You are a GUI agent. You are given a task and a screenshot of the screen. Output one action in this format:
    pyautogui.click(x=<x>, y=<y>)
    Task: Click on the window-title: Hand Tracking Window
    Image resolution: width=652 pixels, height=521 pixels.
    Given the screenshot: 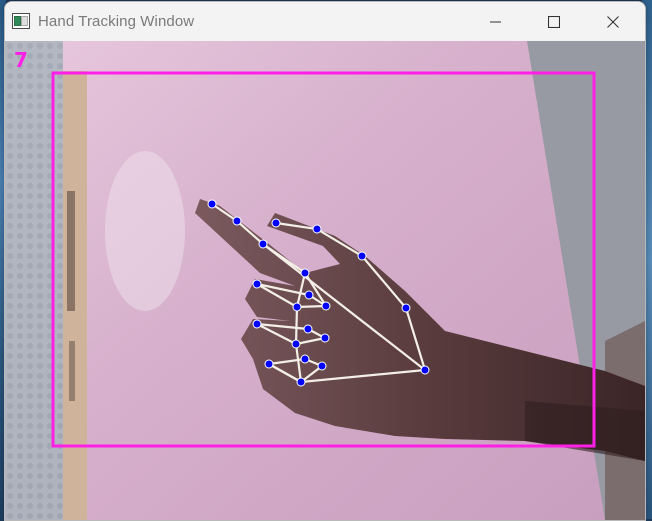 What is the action you would take?
    pyautogui.click(x=116, y=21)
    